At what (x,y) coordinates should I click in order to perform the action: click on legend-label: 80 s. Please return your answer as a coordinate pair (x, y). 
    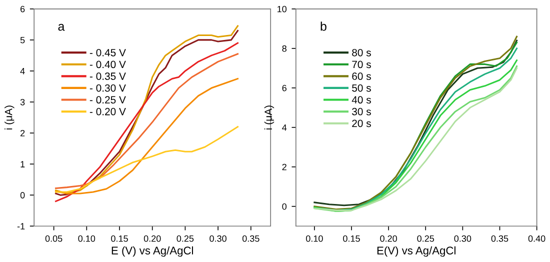
    Looking at the image, I should click on (361, 52).